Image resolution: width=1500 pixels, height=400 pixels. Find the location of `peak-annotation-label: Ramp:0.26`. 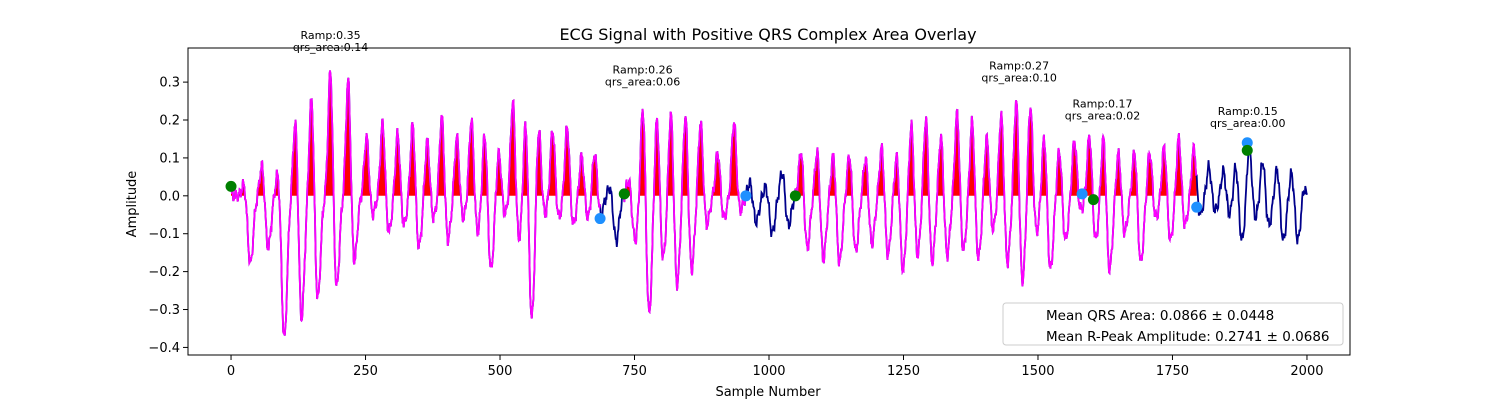

peak-annotation-label: Ramp:0.26 is located at coordinates (643, 69).